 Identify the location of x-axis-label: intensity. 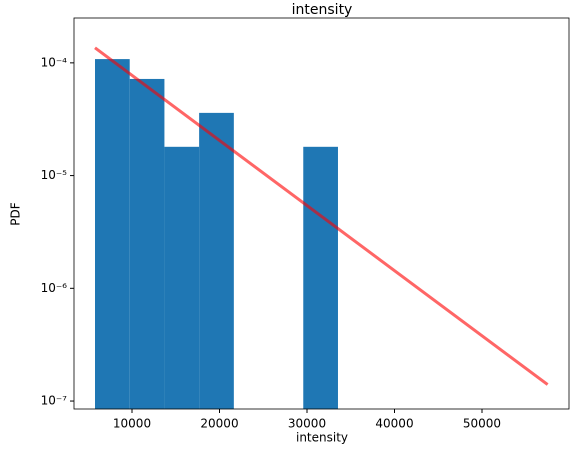
(322, 438).